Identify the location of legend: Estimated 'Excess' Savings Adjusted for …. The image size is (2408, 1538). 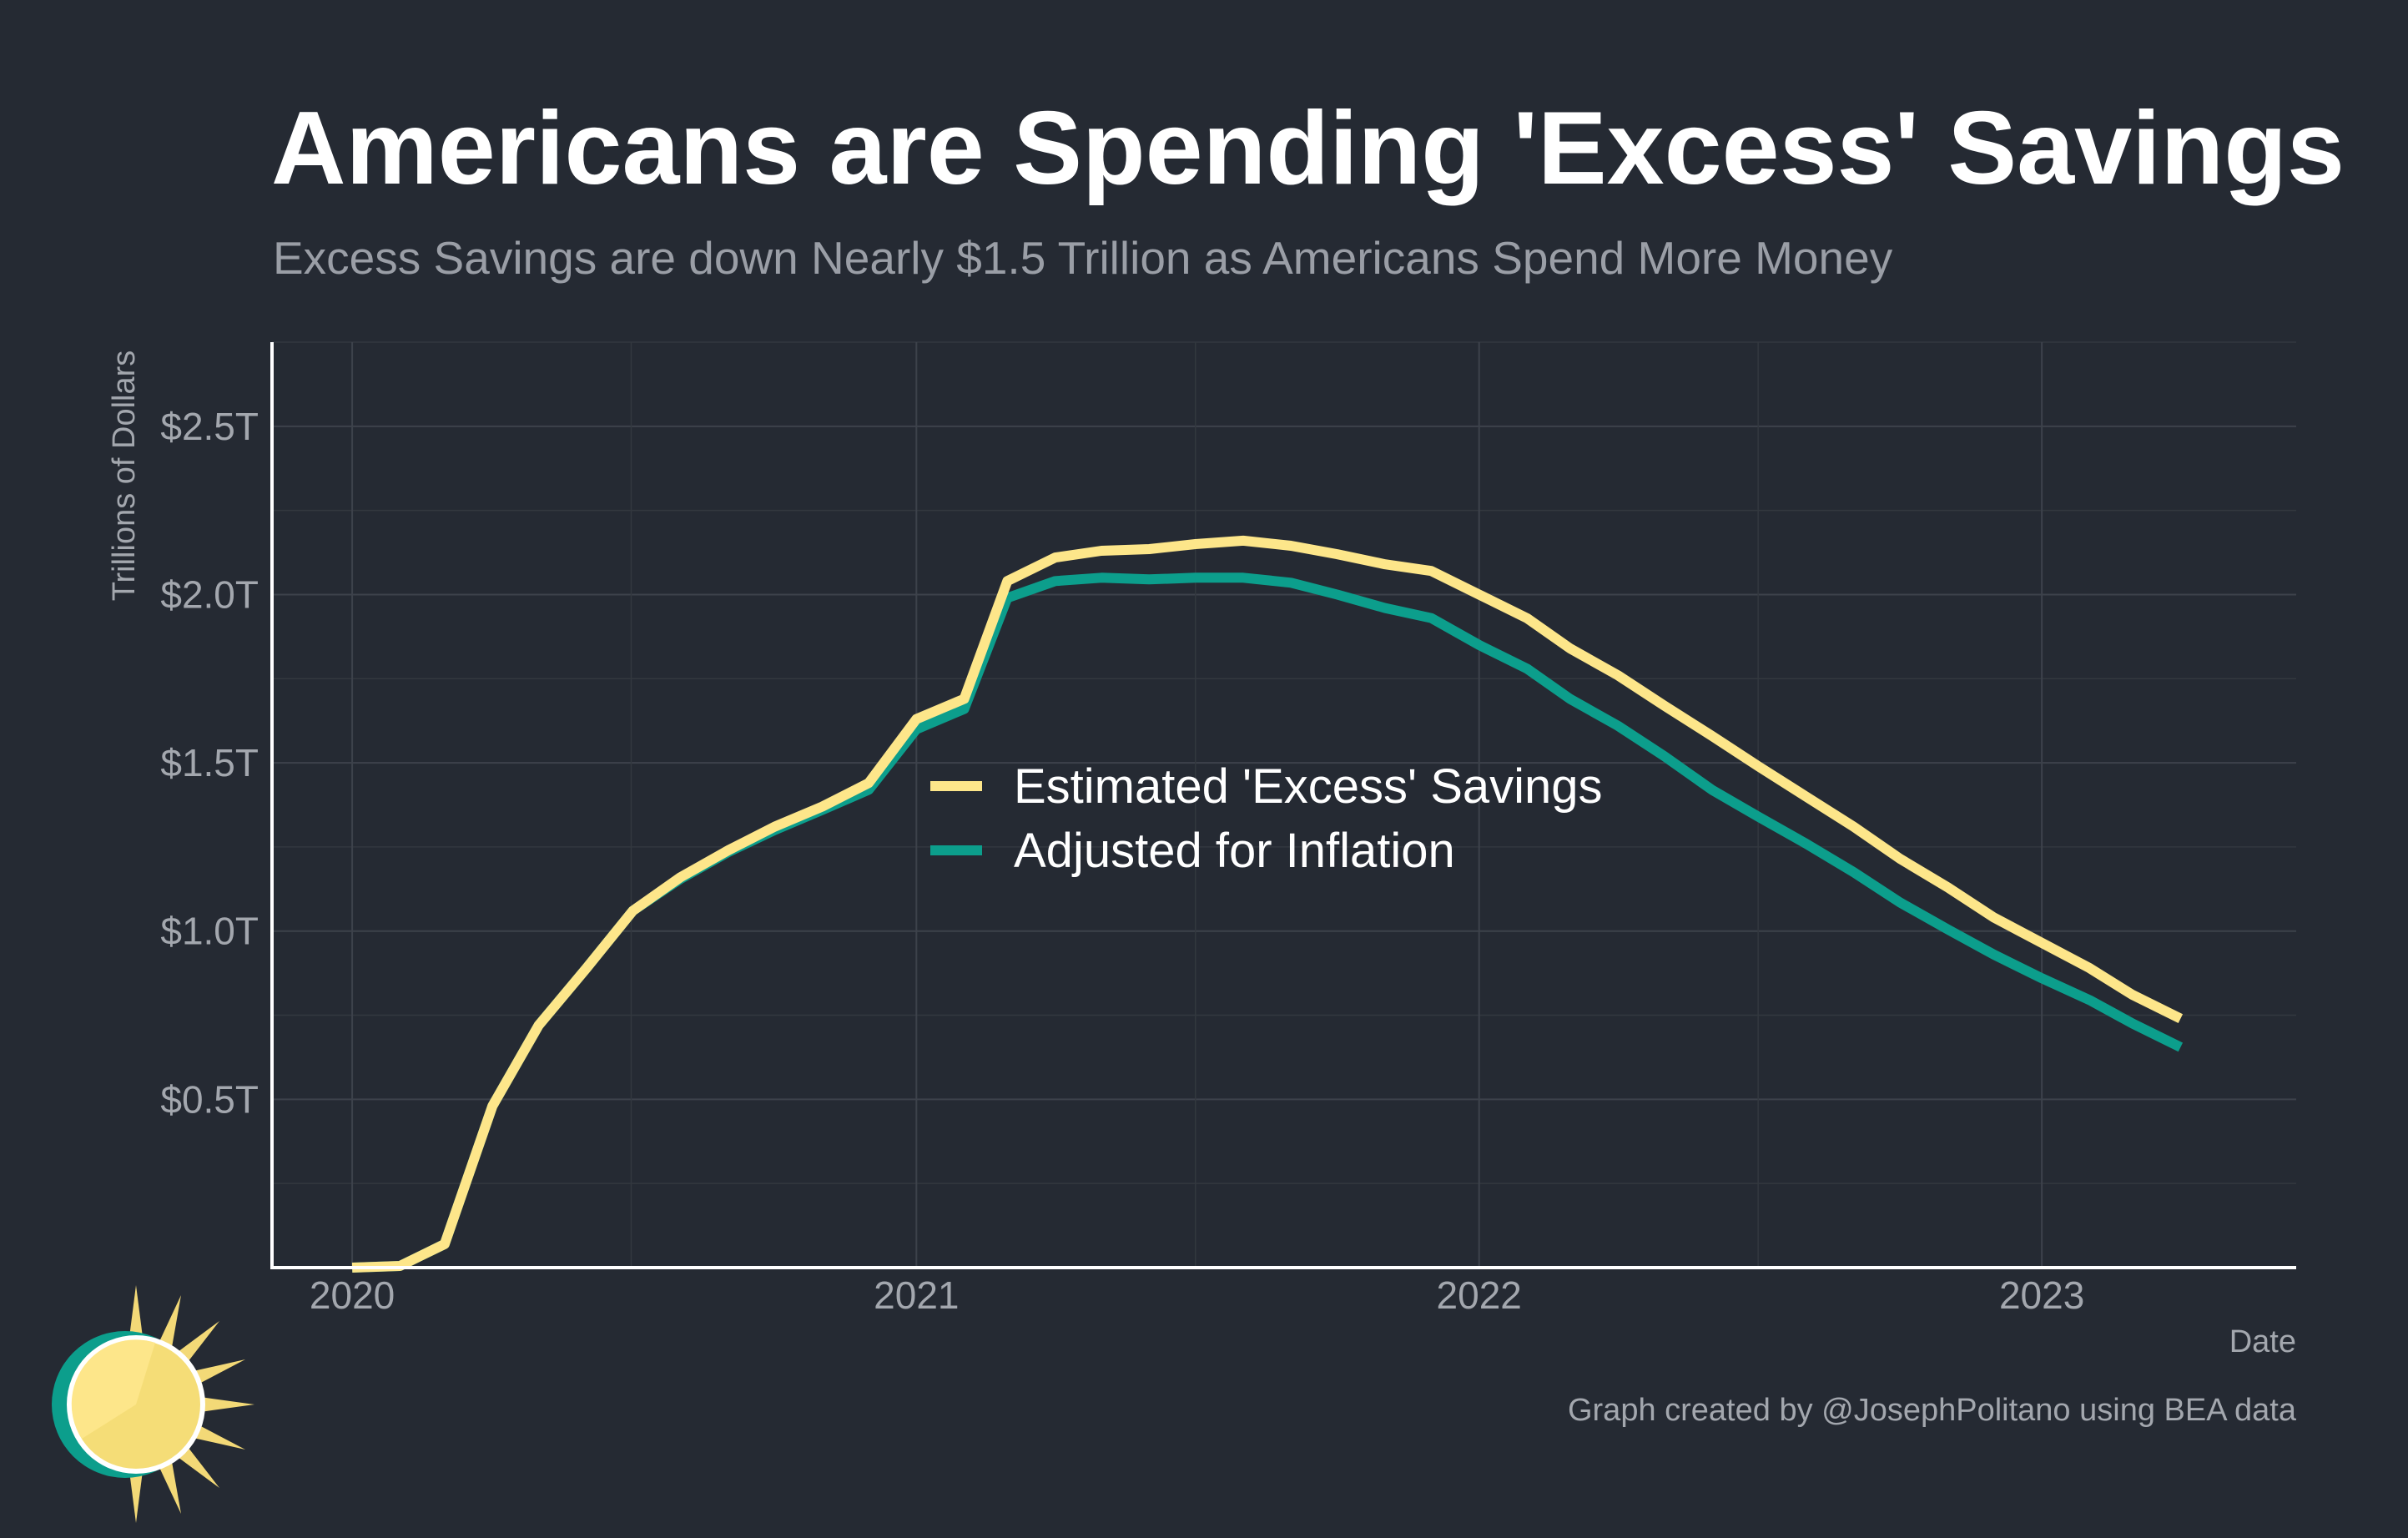
(1266, 818).